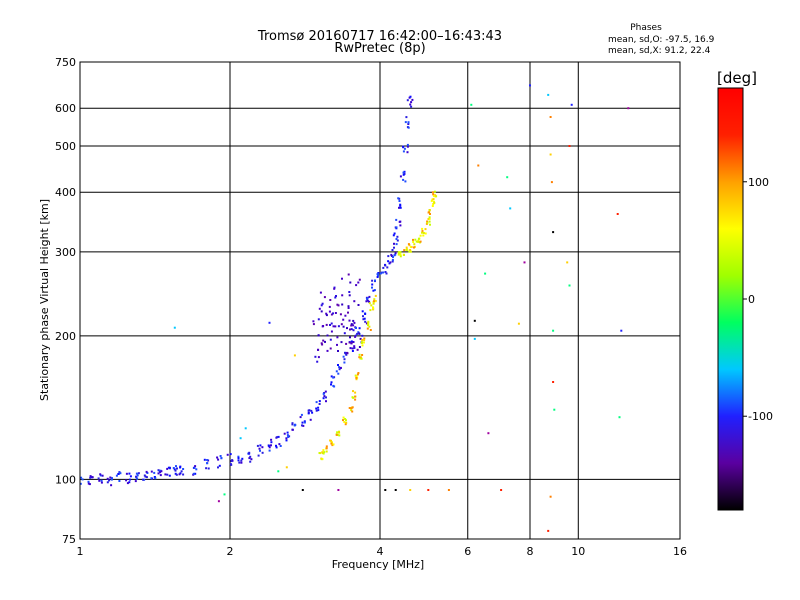 Image resolution: width=800 pixels, height=600 pixels. What do you see at coordinates (65, 336) in the screenshot?
I see `y-tick-label: 200` at bounding box center [65, 336].